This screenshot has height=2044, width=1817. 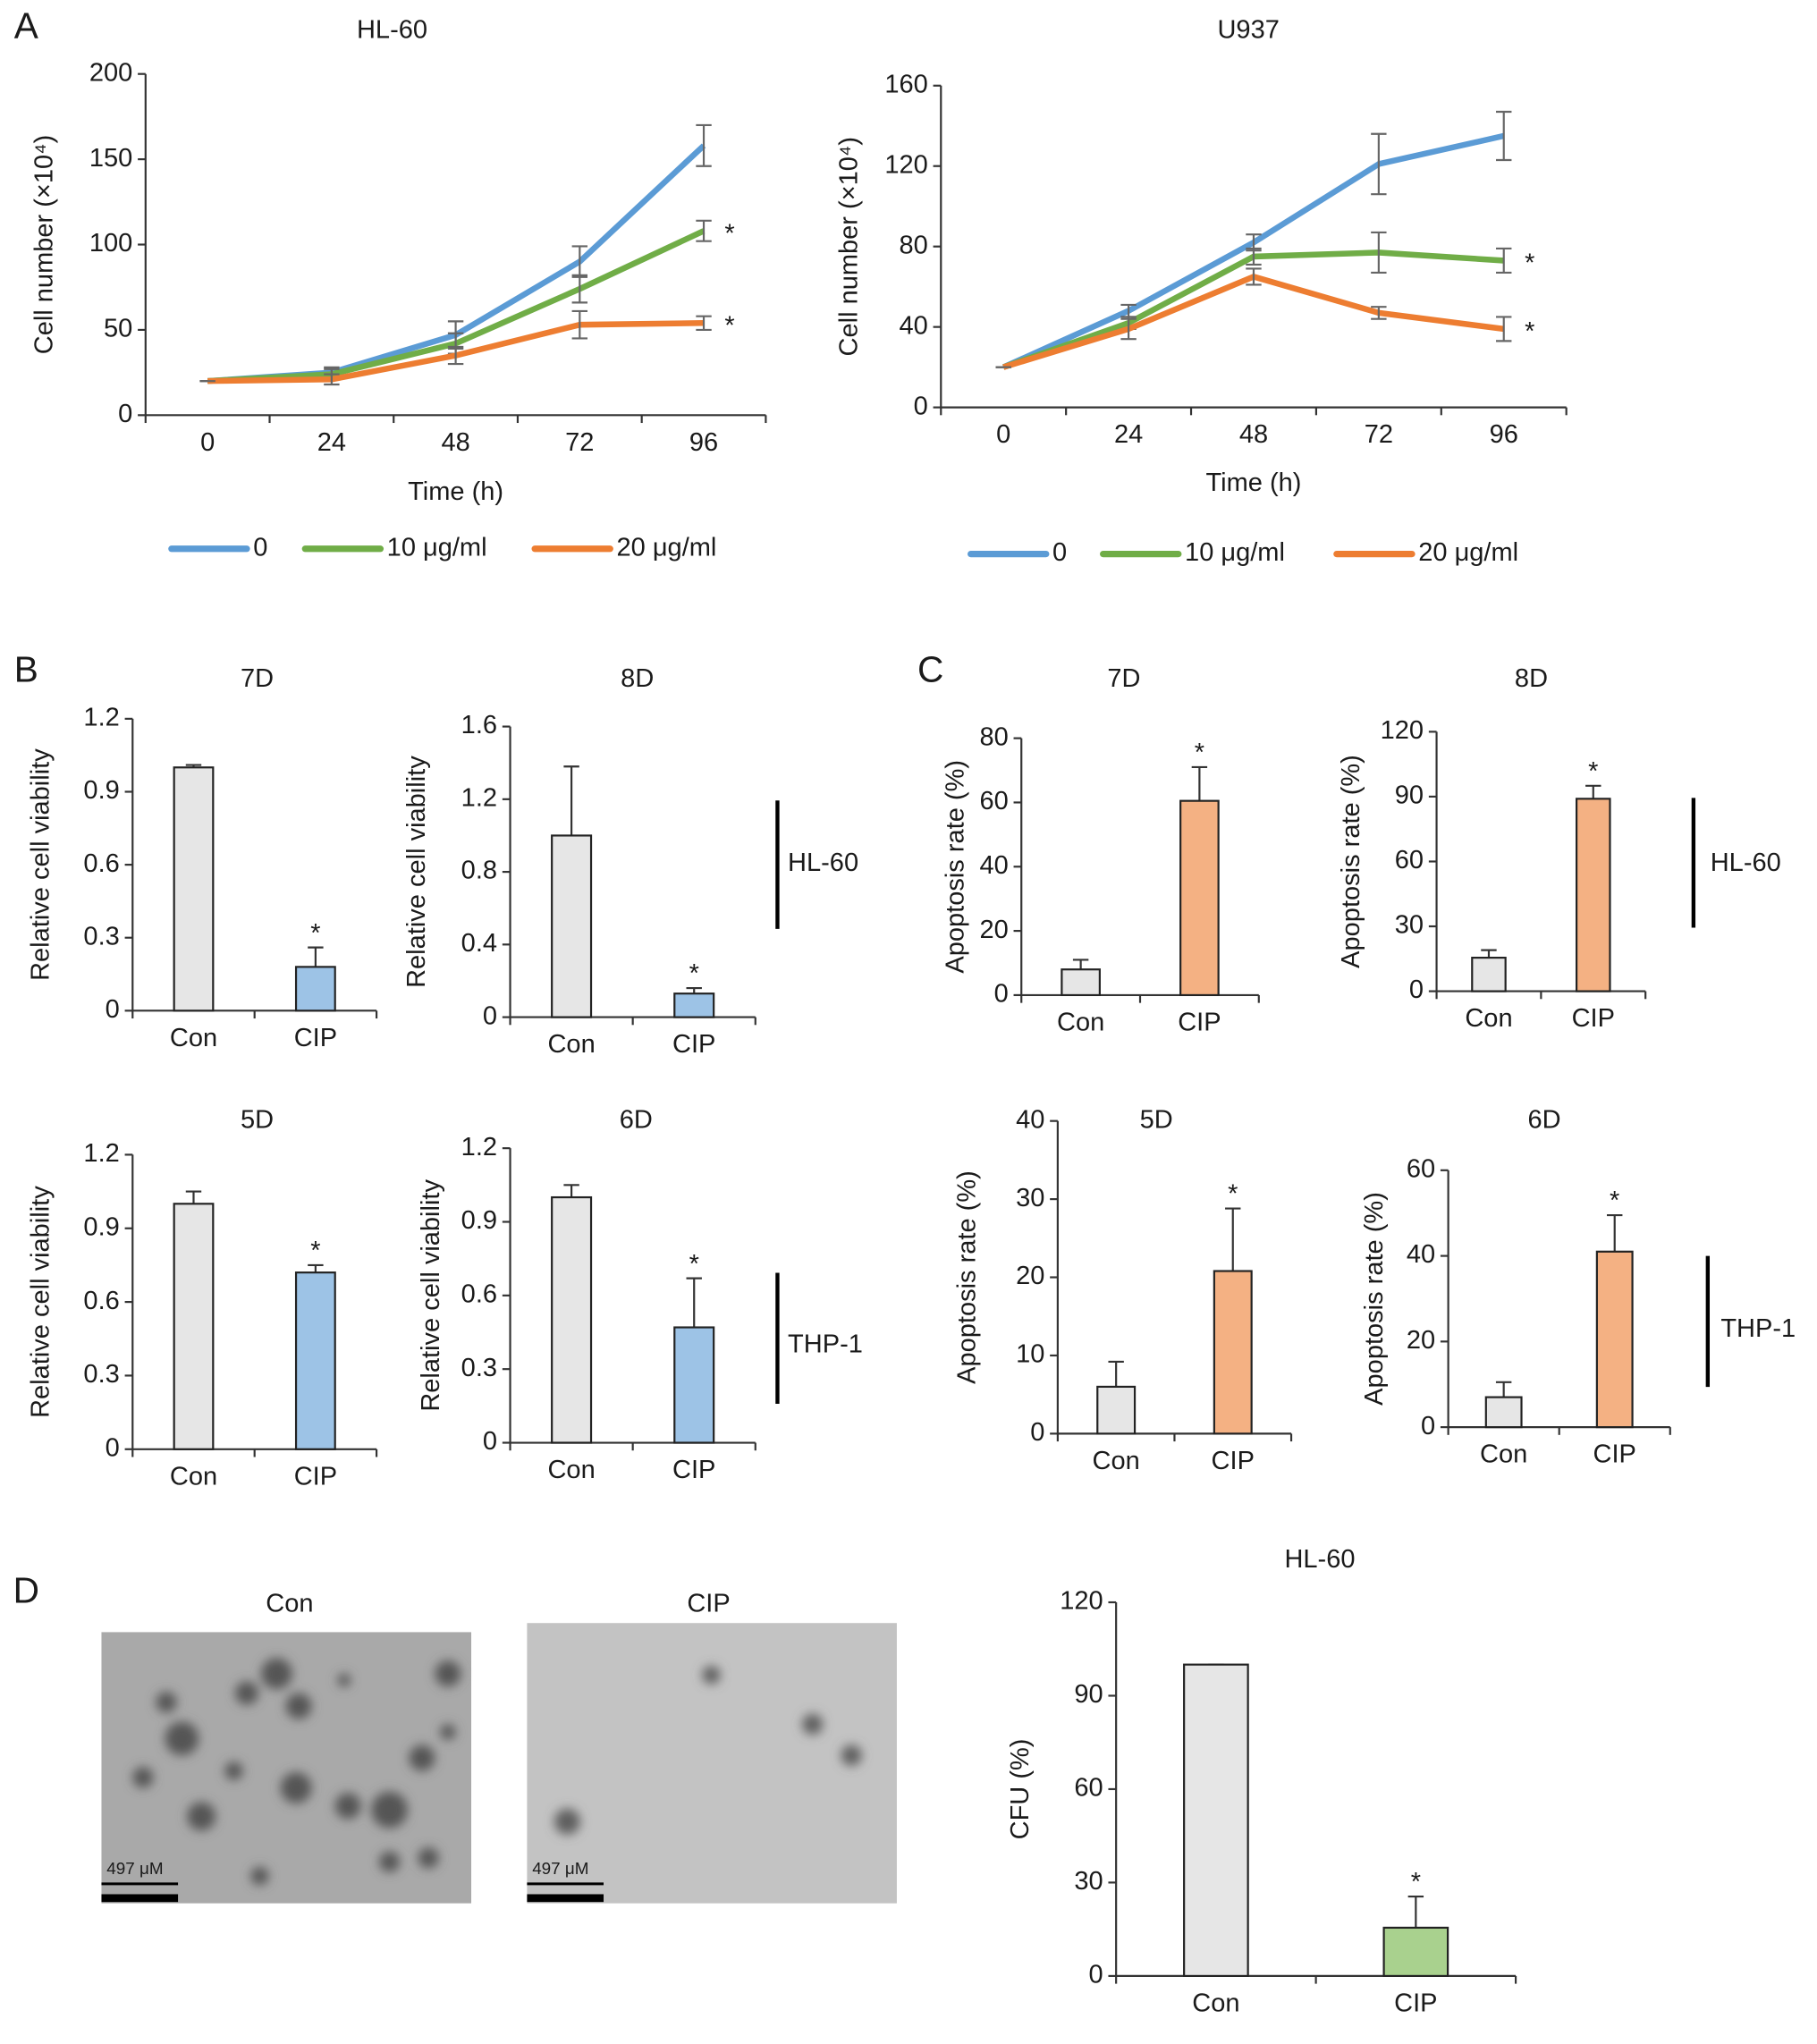 What do you see at coordinates (207, 442) in the screenshot?
I see `x-tick-label: 0` at bounding box center [207, 442].